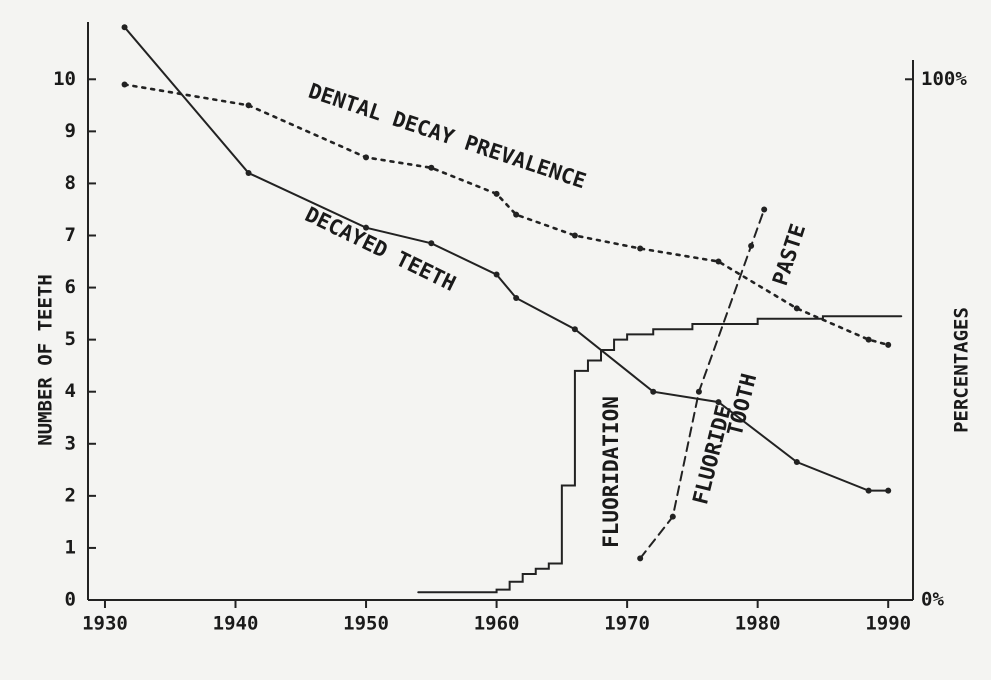 The image size is (991, 680). Describe the element at coordinates (70, 183) in the screenshot. I see `y-tick-label: 8` at that location.